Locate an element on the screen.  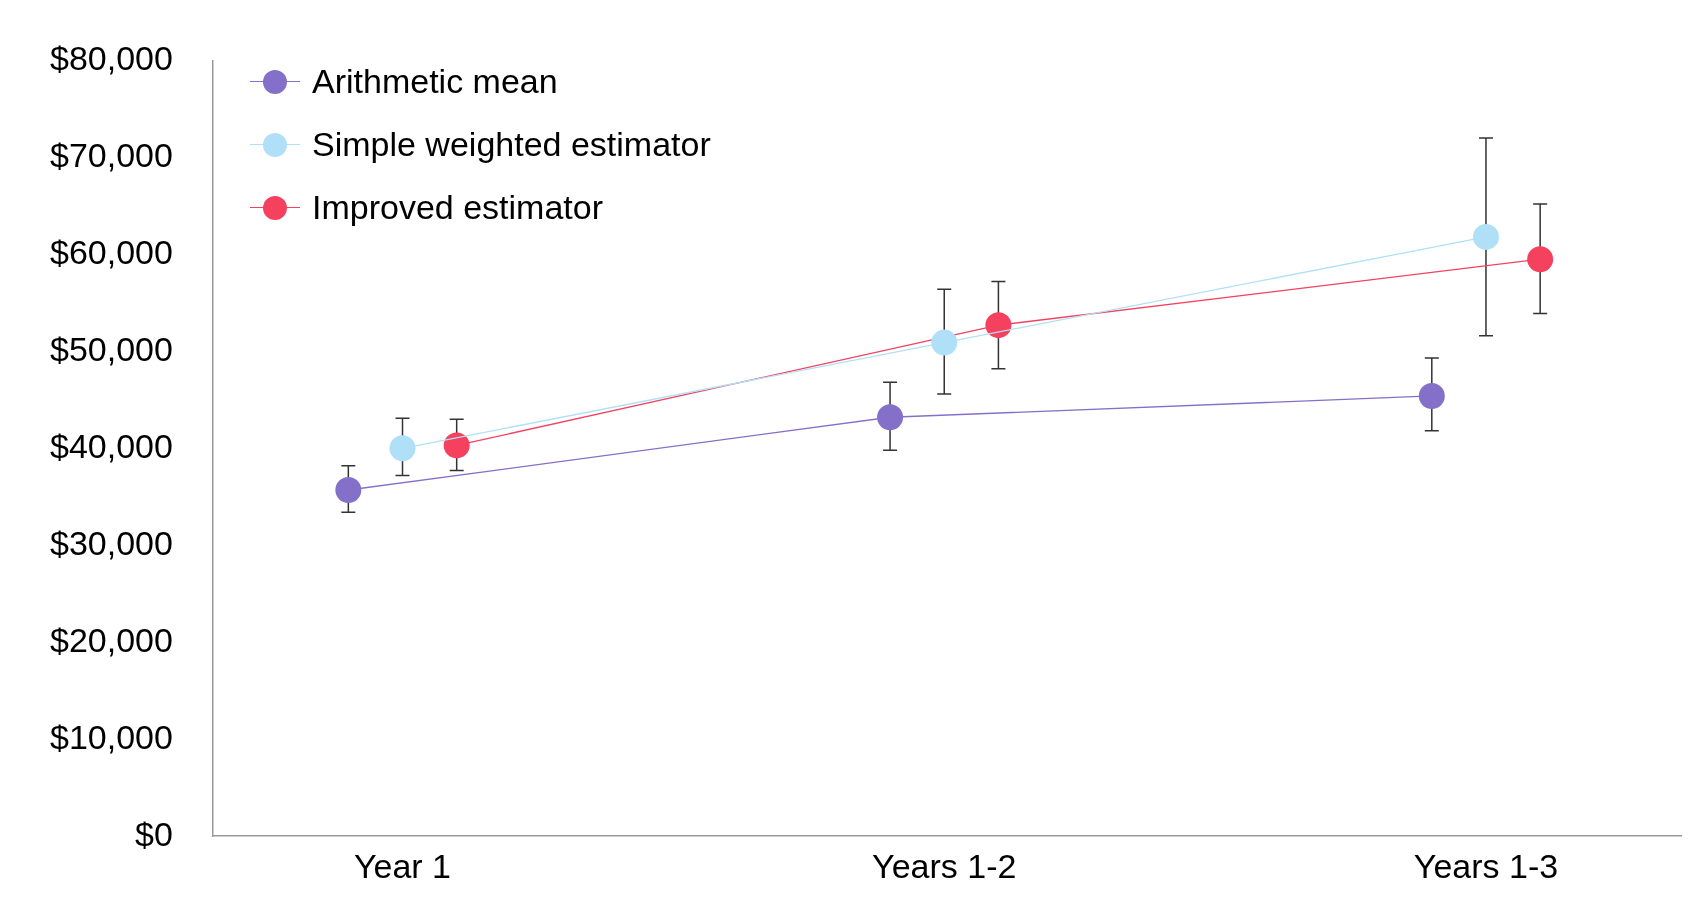
legend-label: Simple weighted estimator is located at coordinates (511, 144).